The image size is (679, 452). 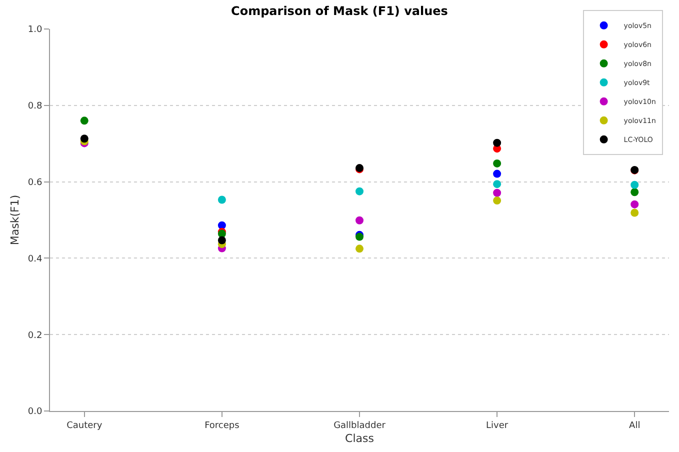 What do you see at coordinates (35, 335) in the screenshot?
I see `y-tick-label: 0.2` at bounding box center [35, 335].